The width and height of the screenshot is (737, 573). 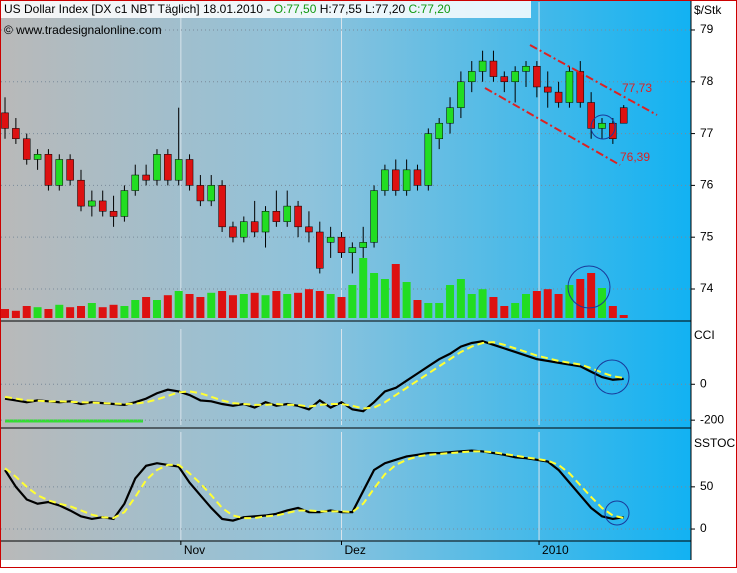 What do you see at coordinates (314, 485) in the screenshot?
I see `series-line` at bounding box center [314, 485].